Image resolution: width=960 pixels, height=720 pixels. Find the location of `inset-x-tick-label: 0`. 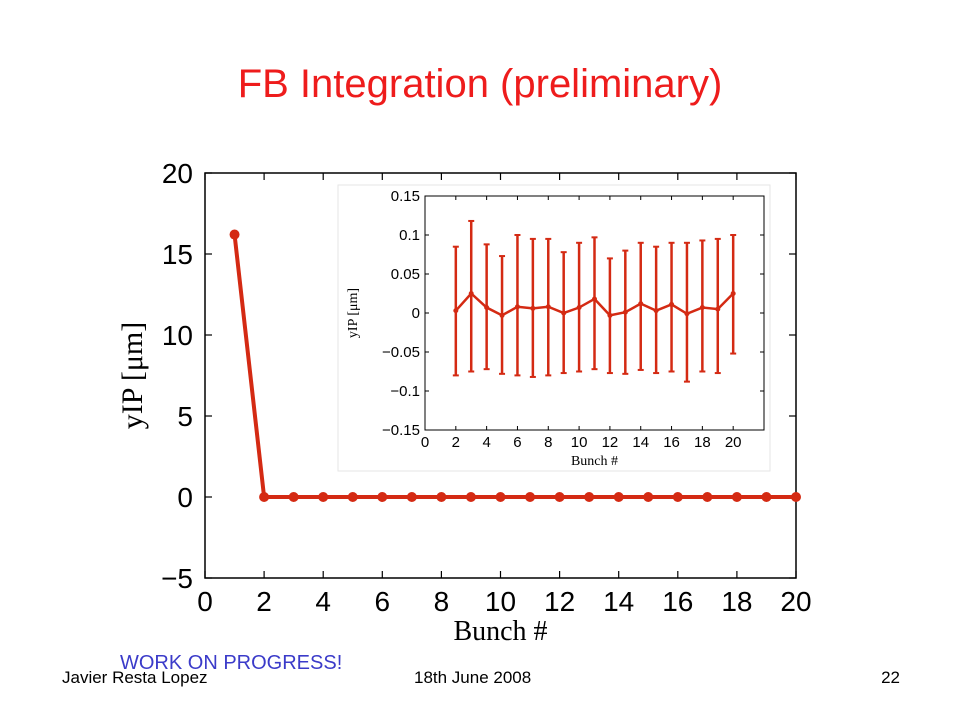

inset-x-tick-label: 0 is located at coordinates (425, 442).